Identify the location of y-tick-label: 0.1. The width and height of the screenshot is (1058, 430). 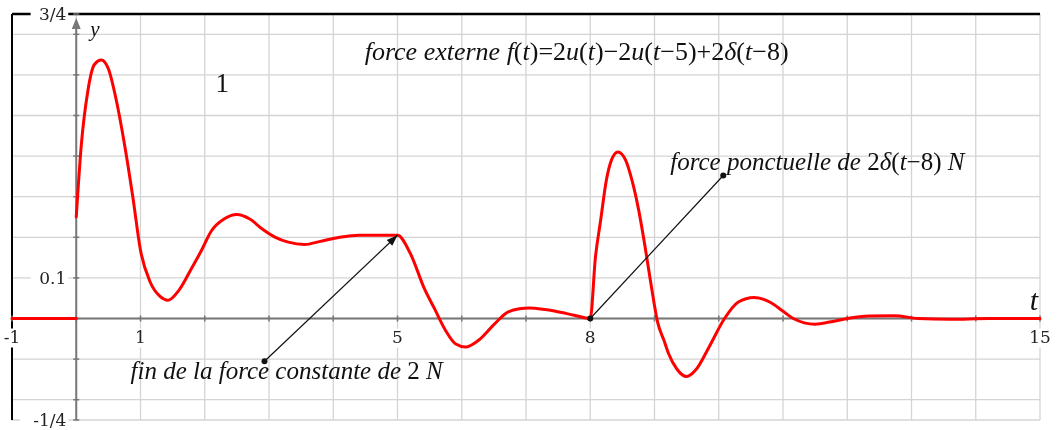
(53, 277).